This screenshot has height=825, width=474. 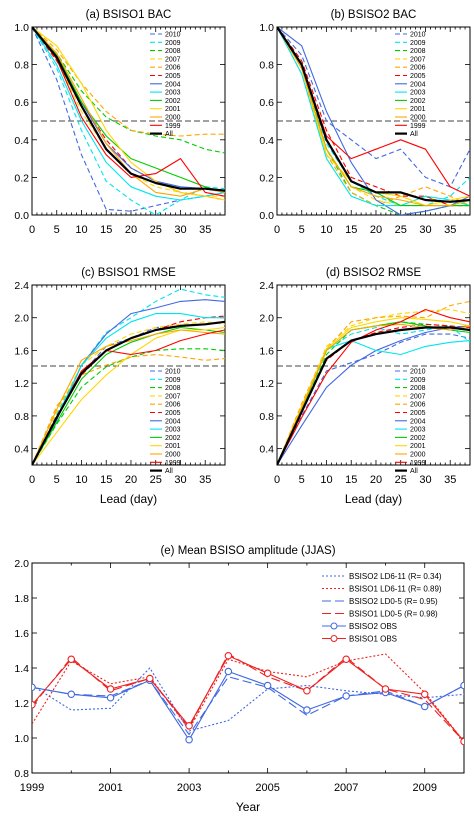 I want to click on x-axis-label: Year, so click(x=248, y=807).